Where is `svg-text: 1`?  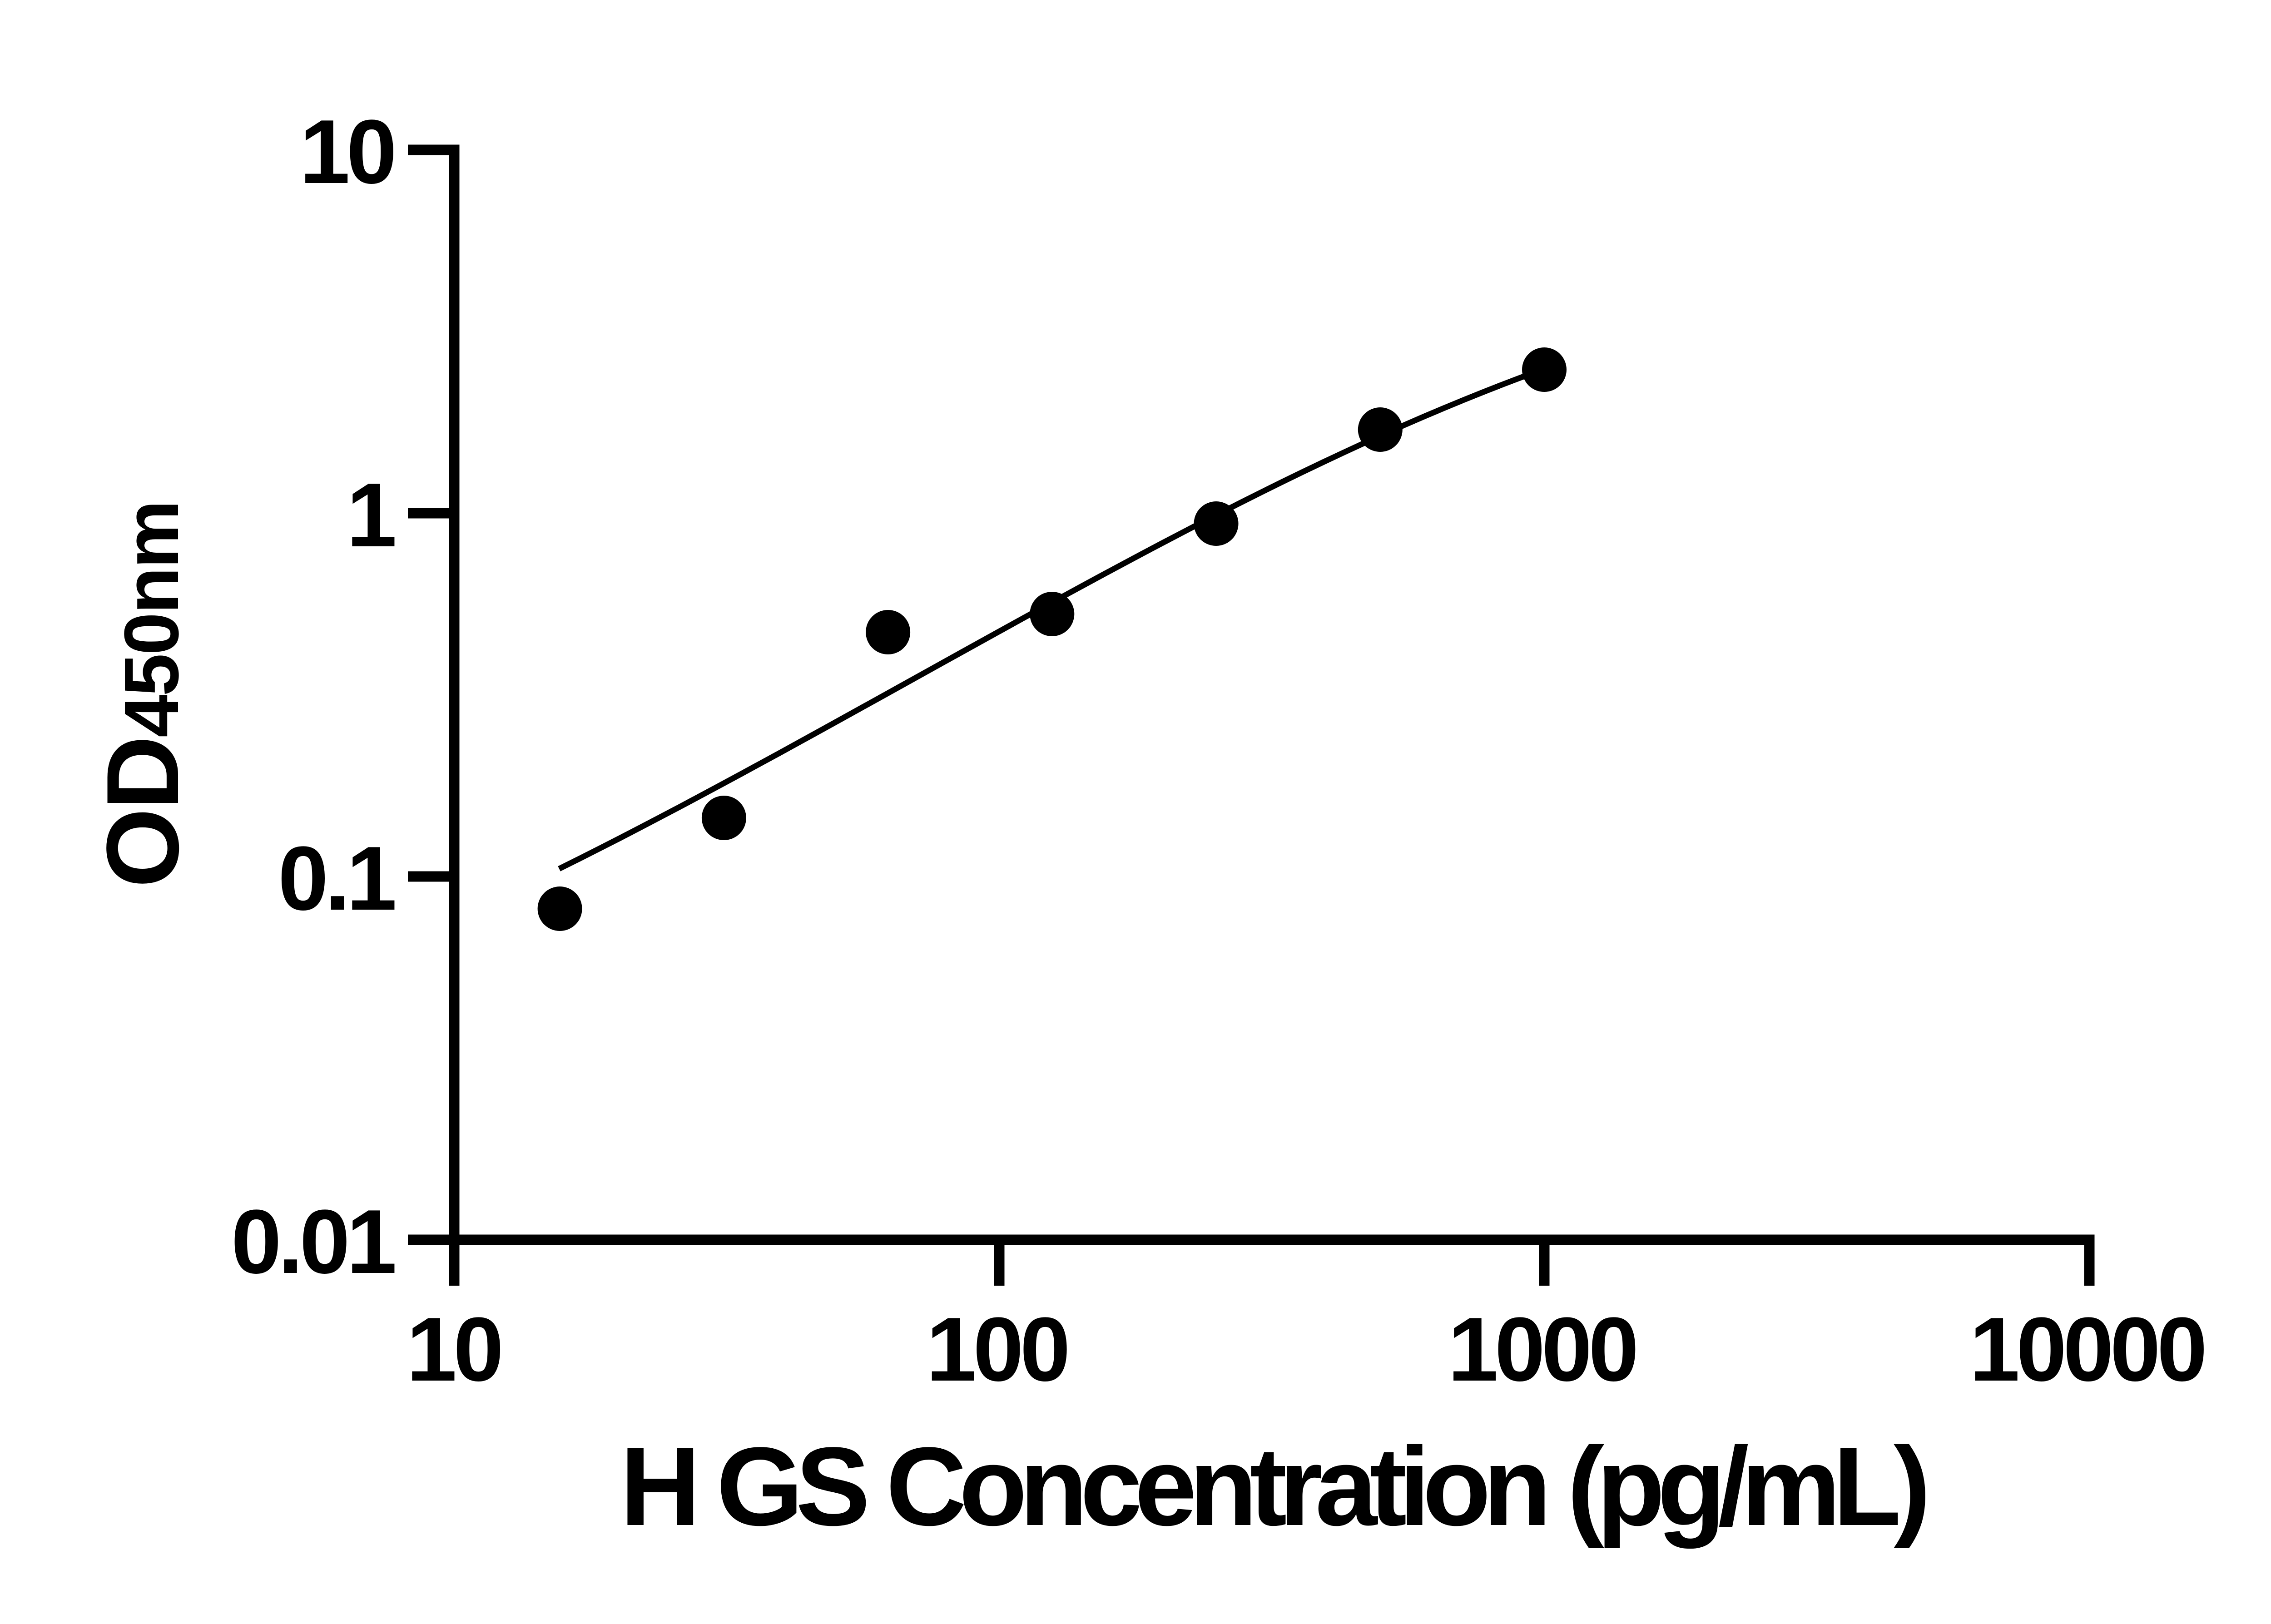
svg-text: 1 is located at coordinates (371, 515).